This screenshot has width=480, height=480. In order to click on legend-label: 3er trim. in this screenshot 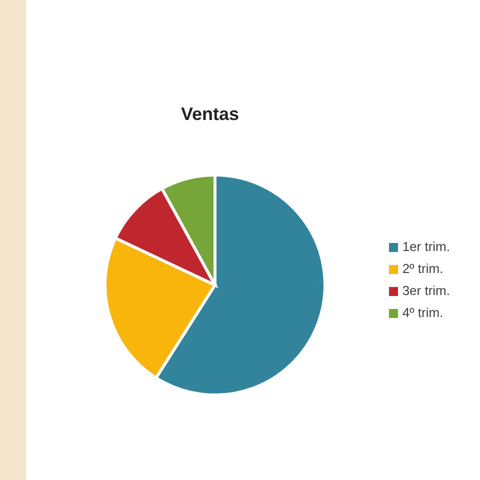, I will do `click(426, 290)`.